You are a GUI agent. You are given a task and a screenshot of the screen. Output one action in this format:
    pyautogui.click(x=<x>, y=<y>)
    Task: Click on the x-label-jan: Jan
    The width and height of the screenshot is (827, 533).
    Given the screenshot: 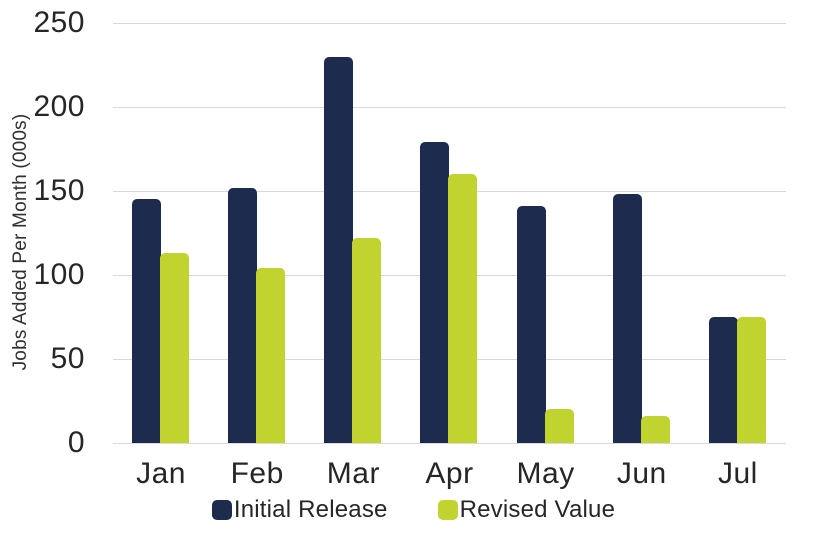 What is the action you would take?
    pyautogui.click(x=161, y=473)
    